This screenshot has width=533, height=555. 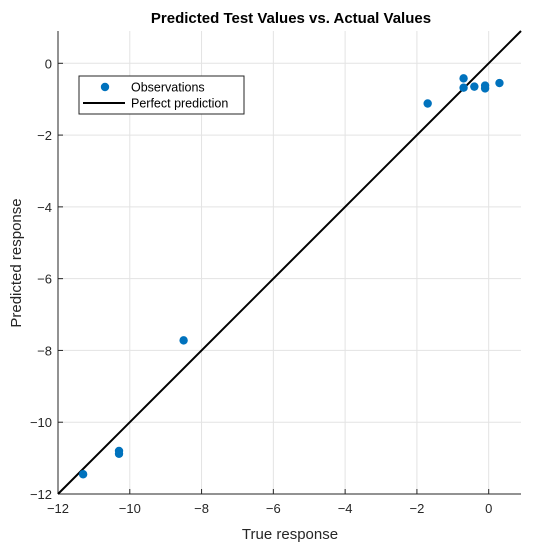 I want to click on legend: Observations Perfect prediction, so click(x=161, y=95).